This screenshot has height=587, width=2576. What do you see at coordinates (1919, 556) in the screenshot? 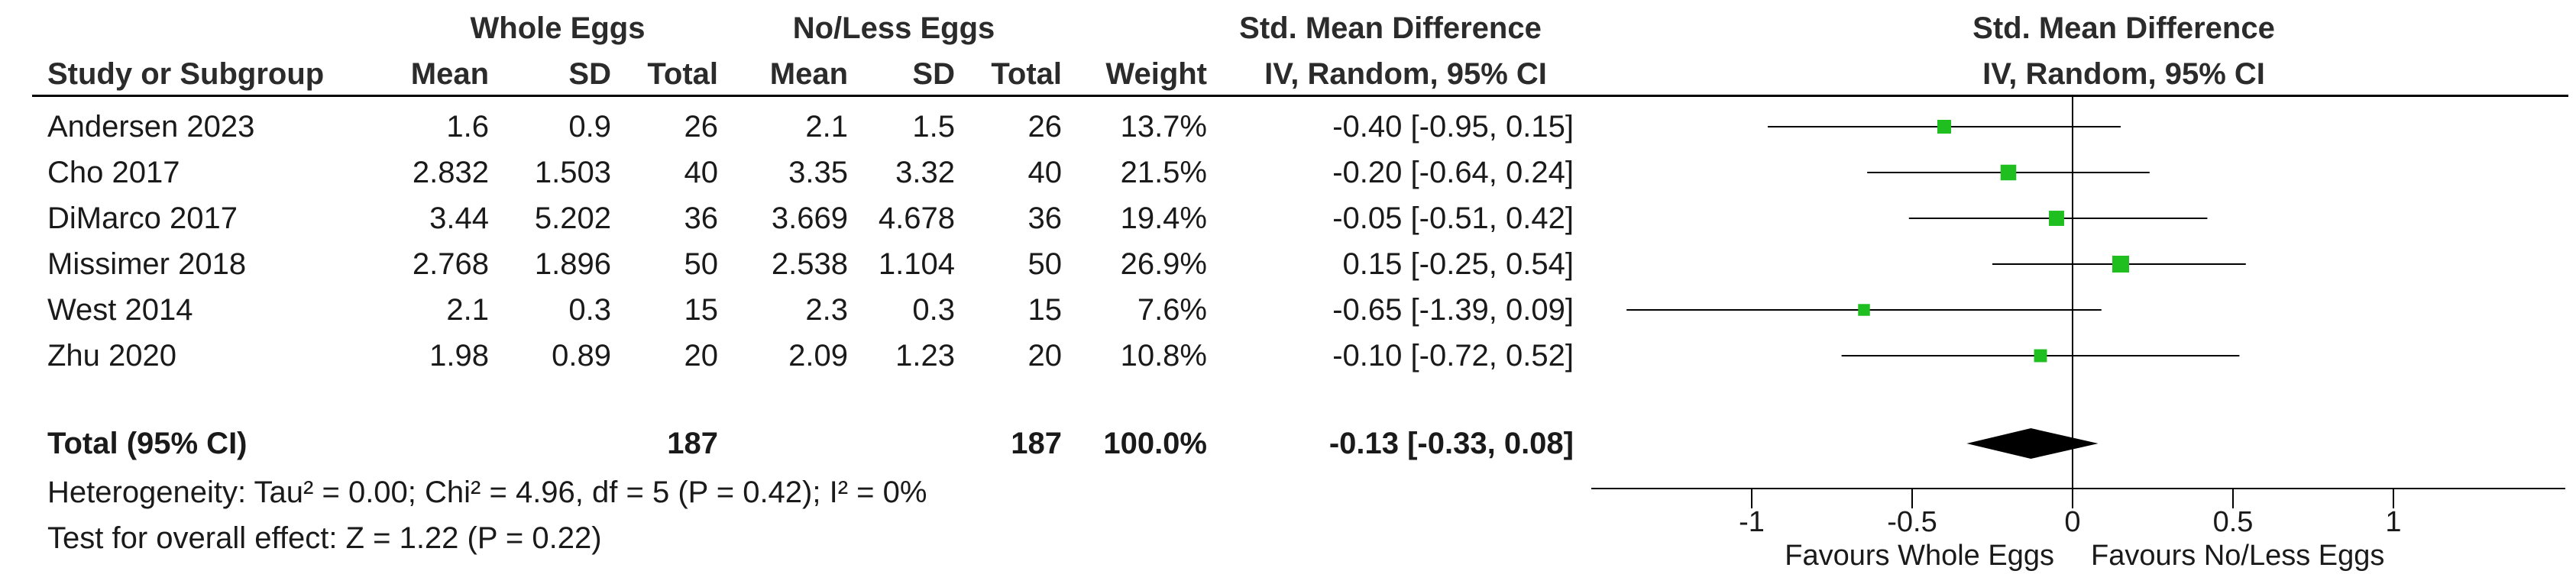
I see `favours-left-label: Favours Whole Eggs` at bounding box center [1919, 556].